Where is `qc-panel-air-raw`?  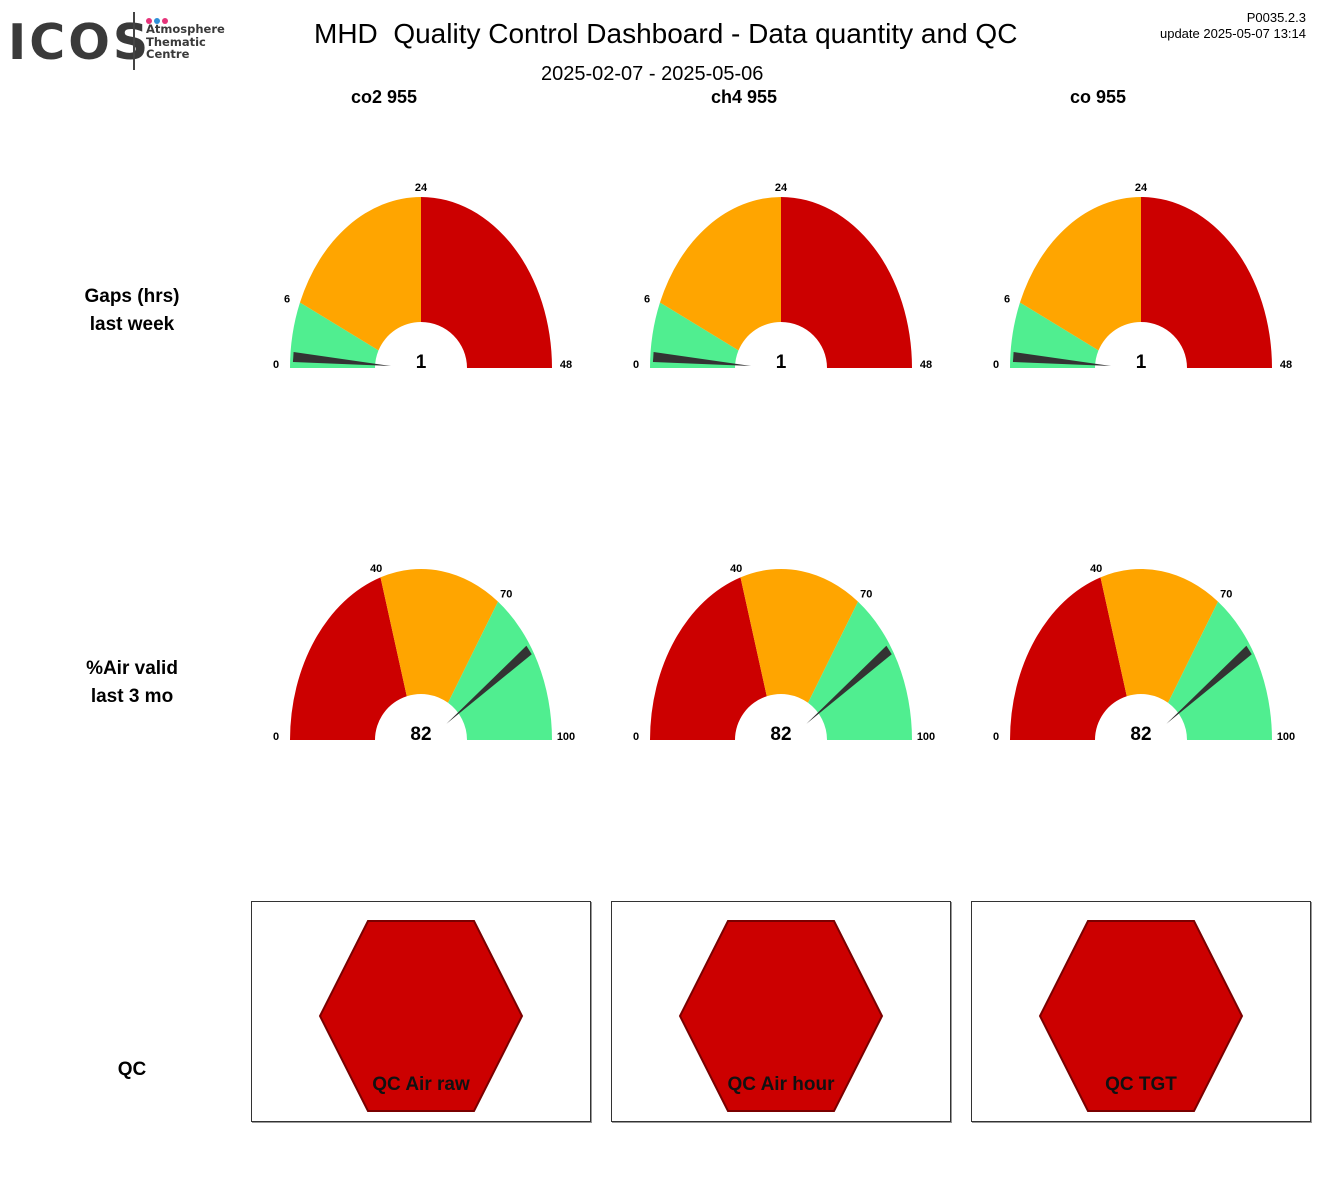 qc-panel-air-raw is located at coordinates (421, 1011).